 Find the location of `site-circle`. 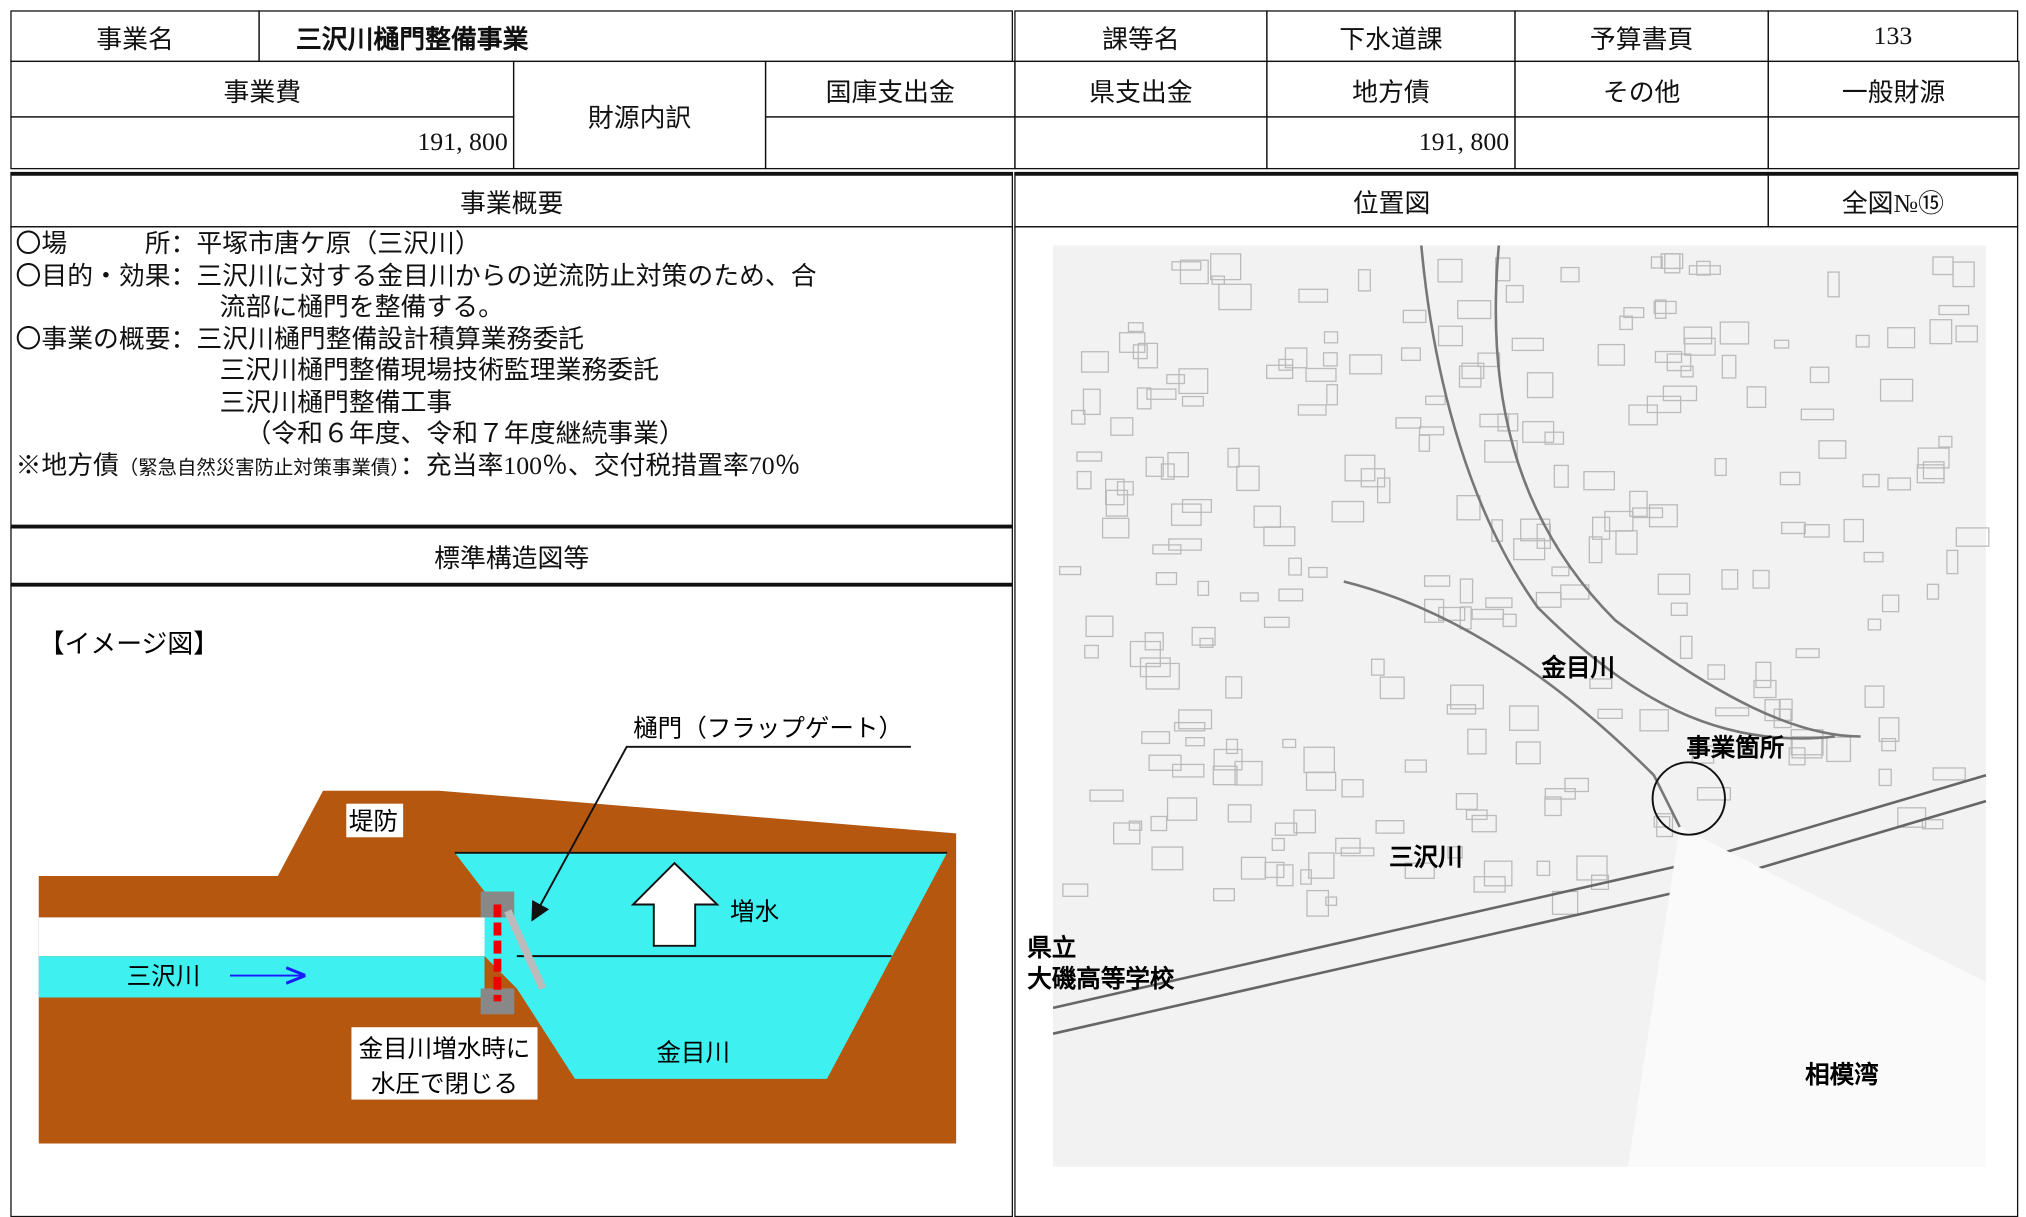

site-circle is located at coordinates (1688, 798).